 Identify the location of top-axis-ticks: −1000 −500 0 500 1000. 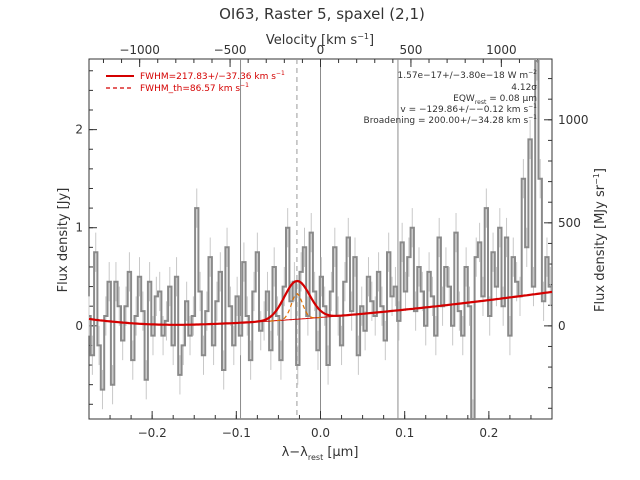
(320, 55).